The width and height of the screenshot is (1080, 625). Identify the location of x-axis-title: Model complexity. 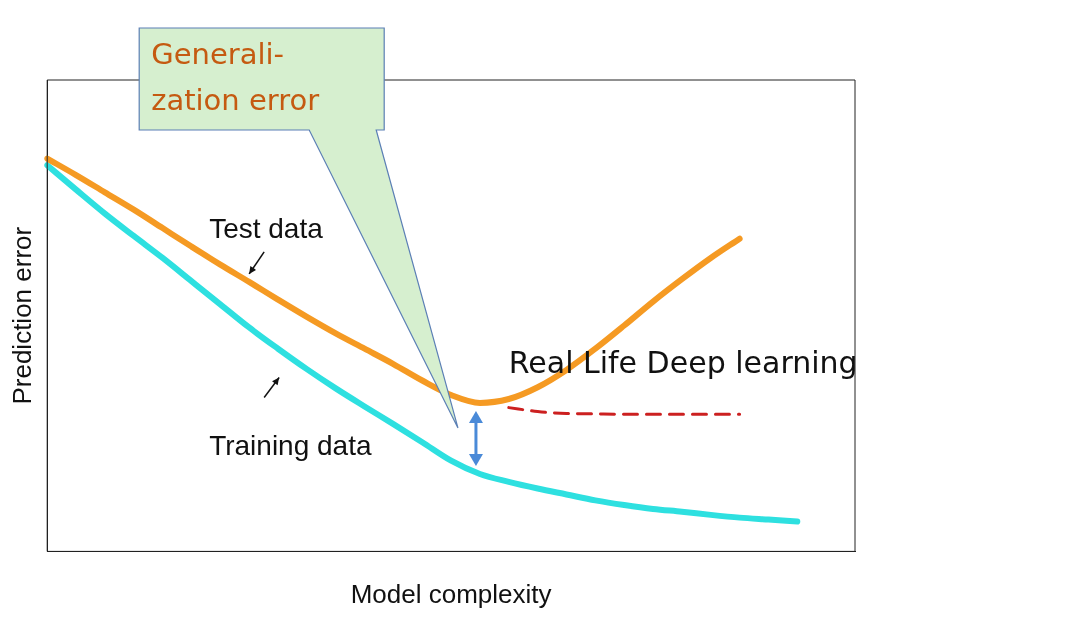
(451, 593).